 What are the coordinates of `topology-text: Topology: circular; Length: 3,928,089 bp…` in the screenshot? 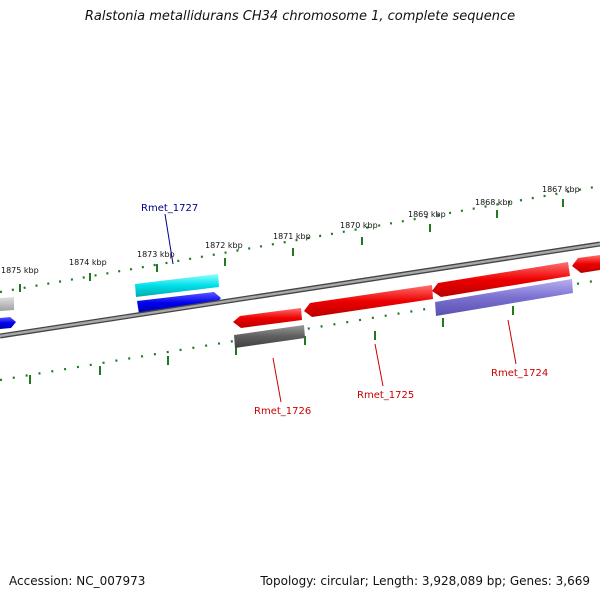 It's located at (425, 581).